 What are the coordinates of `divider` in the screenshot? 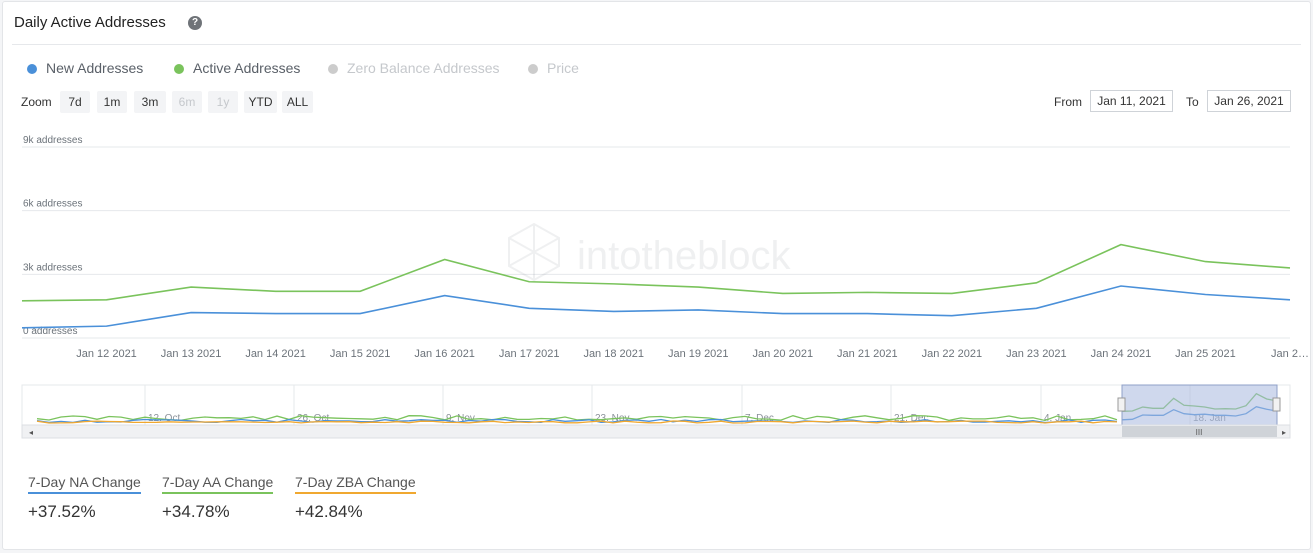 It's located at (656, 44).